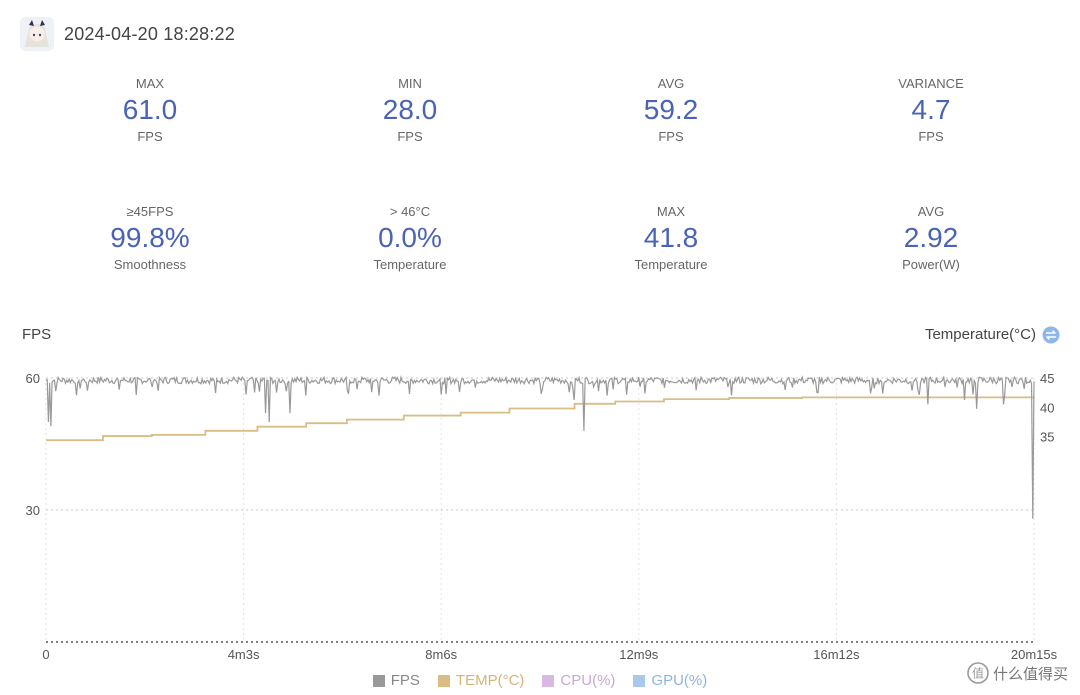  Describe the element at coordinates (588, 680) in the screenshot. I see `legend-label: CPU(%)` at that location.